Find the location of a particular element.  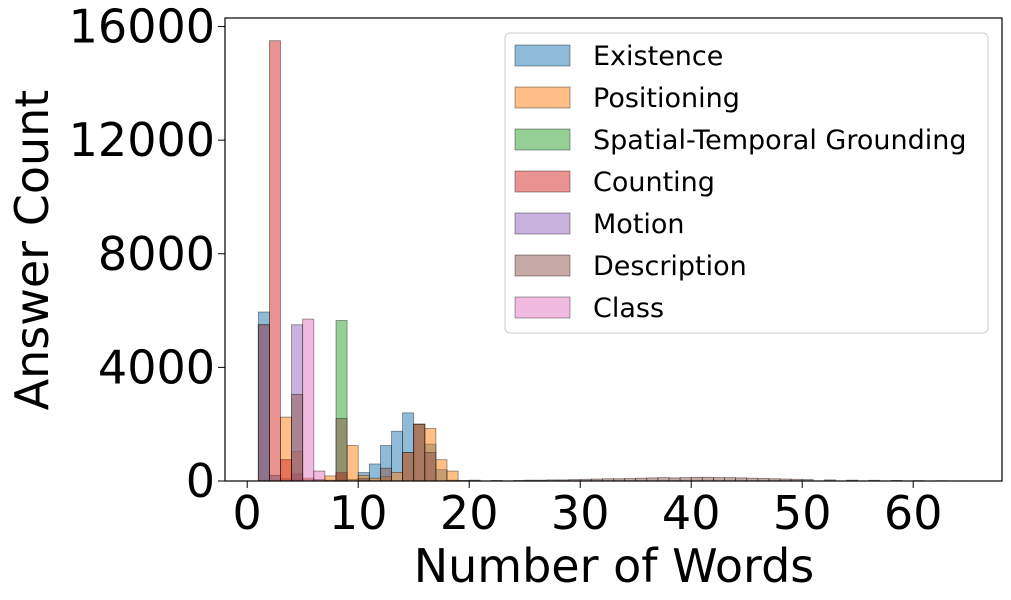

x-tick-label: 20 is located at coordinates (469, 513).